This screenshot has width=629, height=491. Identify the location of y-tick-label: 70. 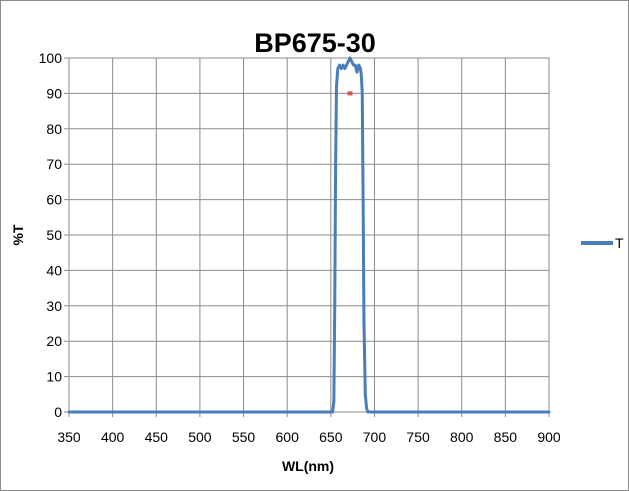
(54, 164).